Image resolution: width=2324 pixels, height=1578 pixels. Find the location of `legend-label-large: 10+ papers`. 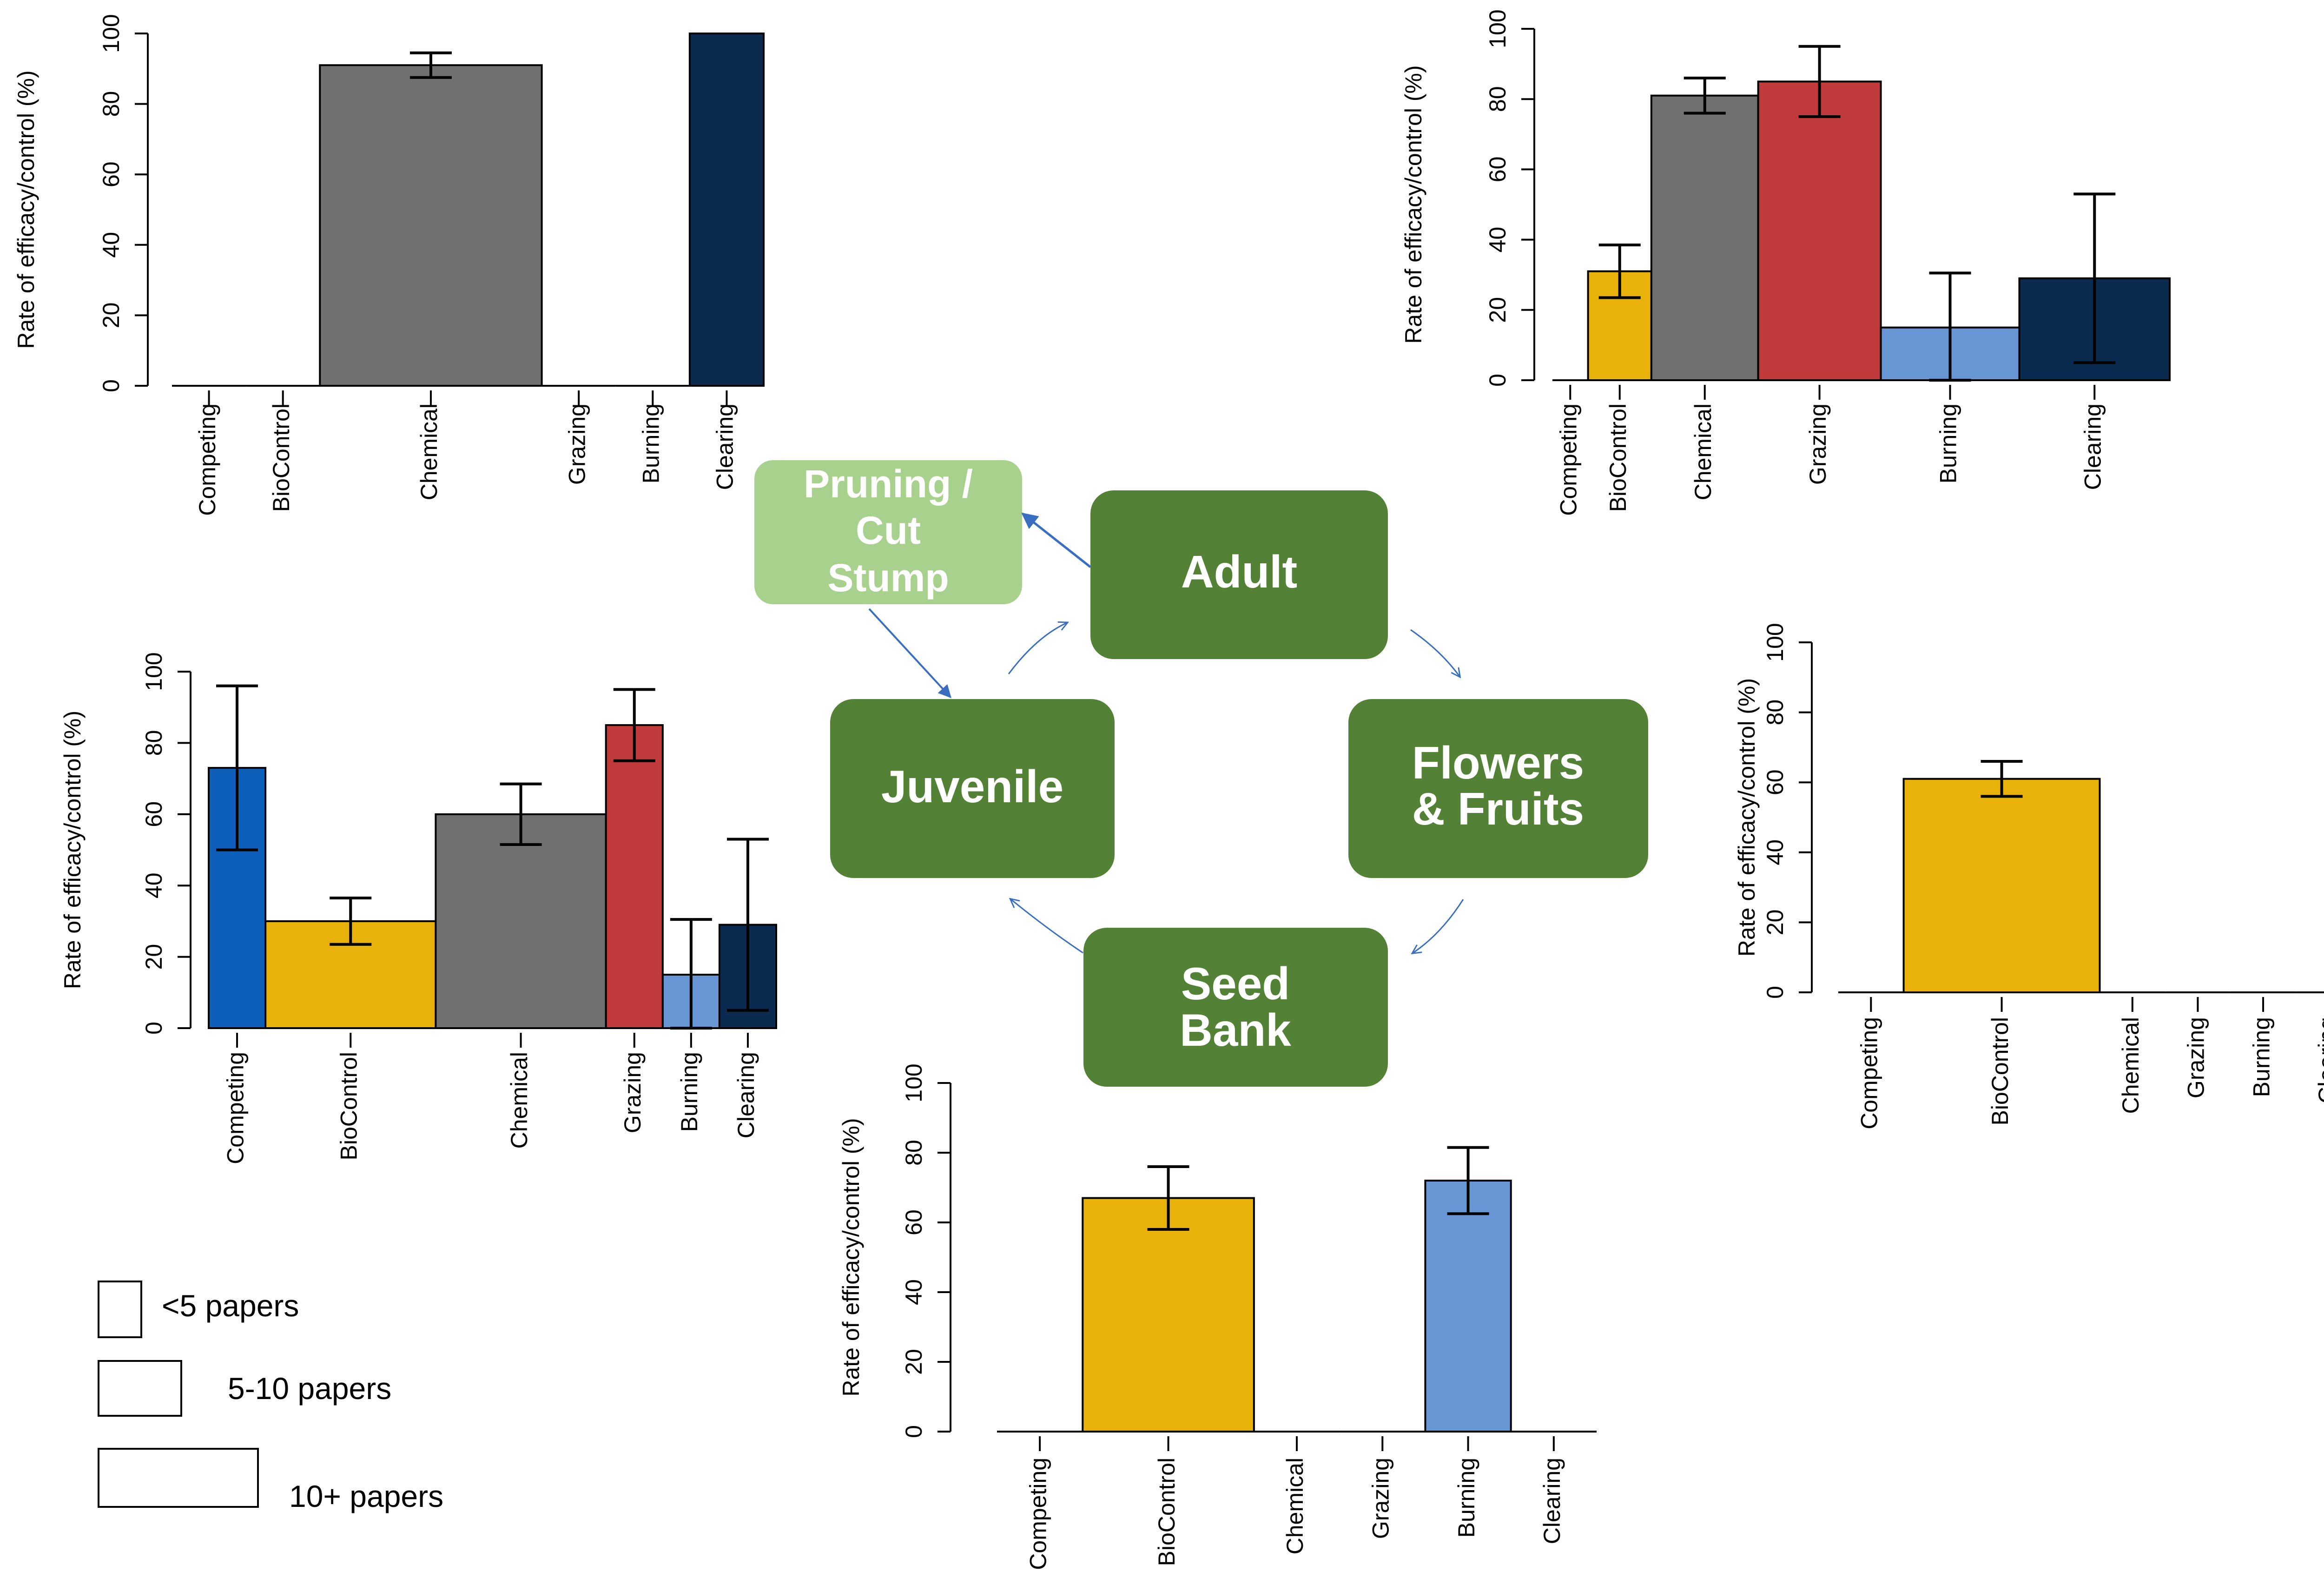

legend-label-large: 10+ papers is located at coordinates (366, 1496).